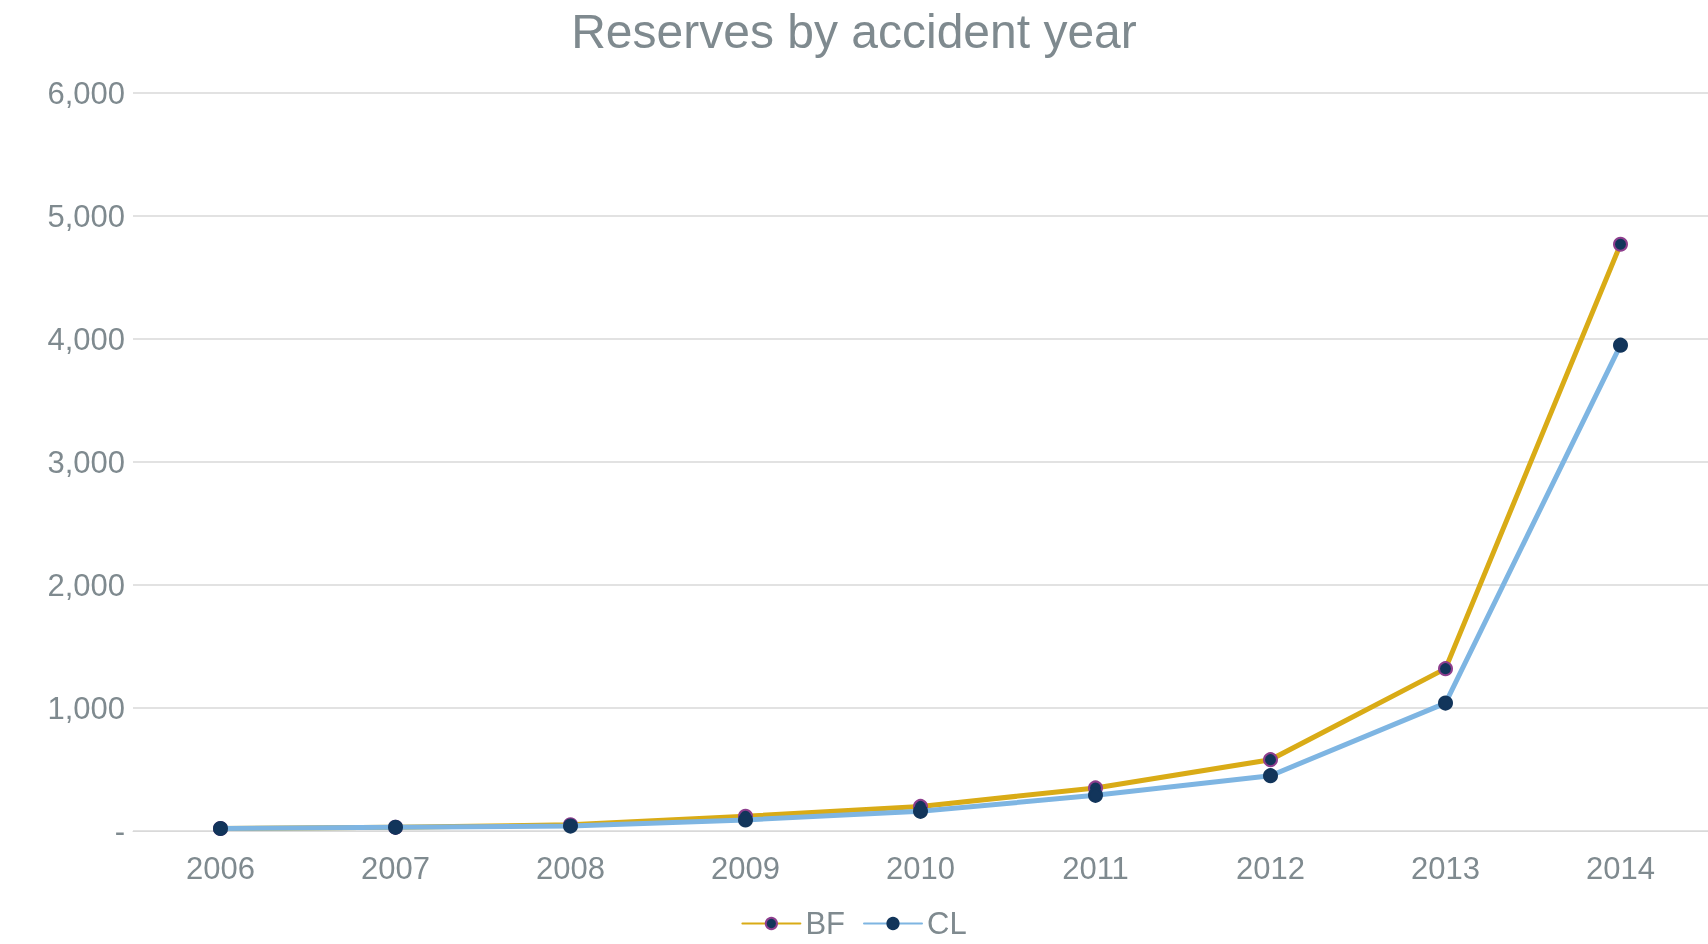  What do you see at coordinates (86, 585) in the screenshot?
I see `y-tick-label: 2,000` at bounding box center [86, 585].